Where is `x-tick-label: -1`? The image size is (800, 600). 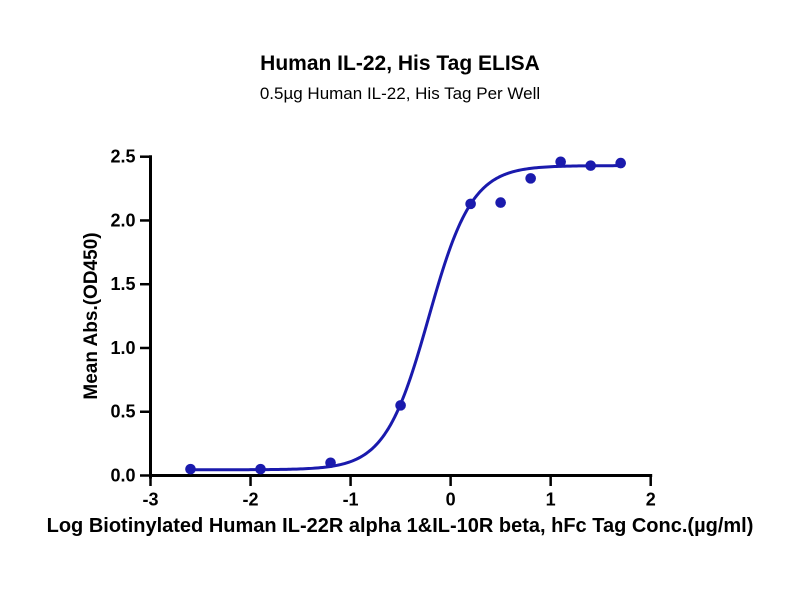 x-tick-label: -1 is located at coordinates (351, 500).